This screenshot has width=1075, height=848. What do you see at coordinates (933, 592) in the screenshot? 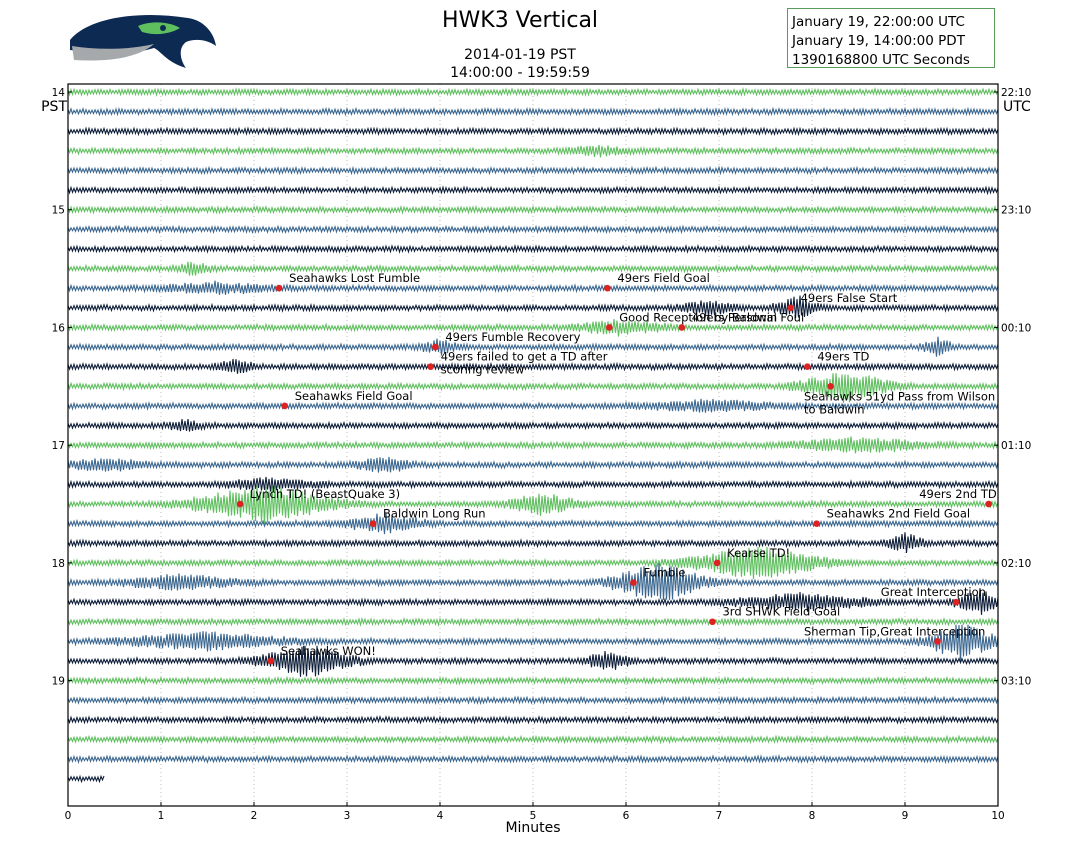
I see `event-label: Great Interception` at bounding box center [933, 592].